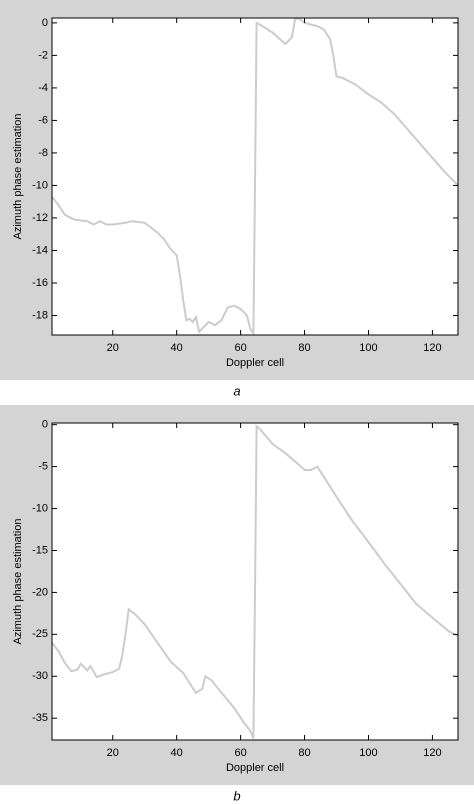 This screenshot has width=474, height=804. Describe the element at coordinates (43, 467) in the screenshot. I see `y-tick-label: -5` at that location.